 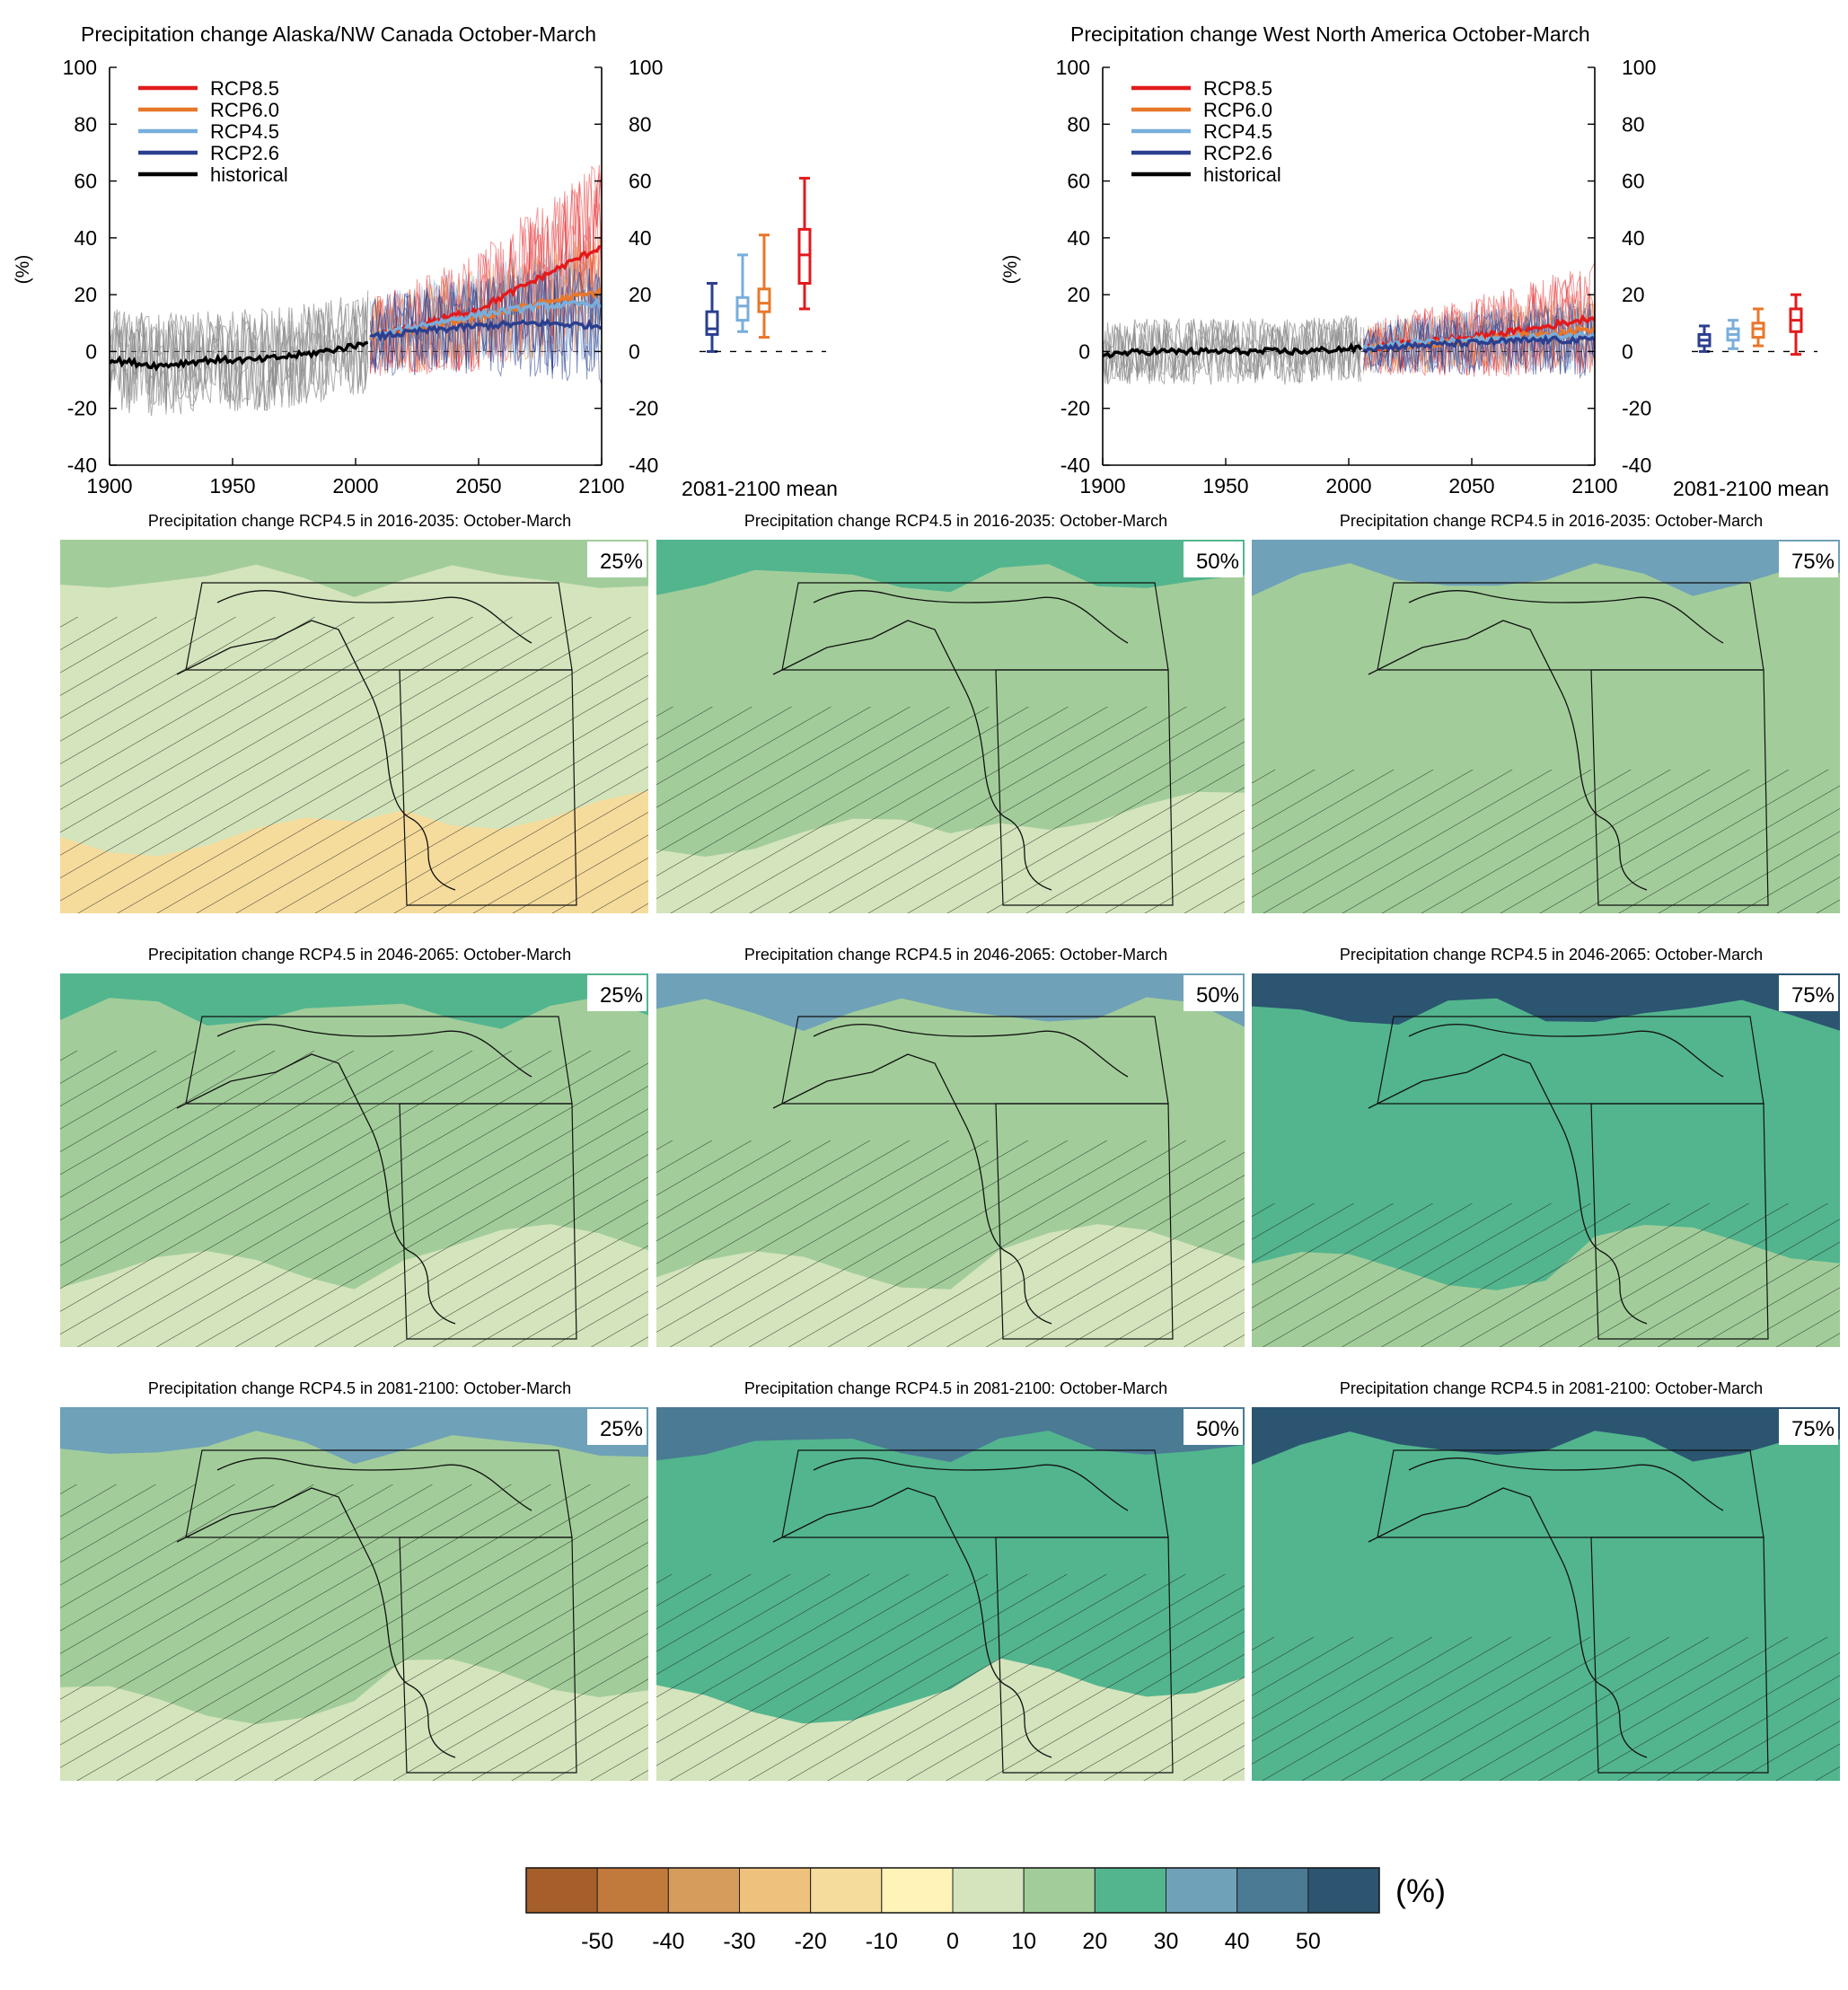 I want to click on ensemble-members, so click(x=1349, y=324).